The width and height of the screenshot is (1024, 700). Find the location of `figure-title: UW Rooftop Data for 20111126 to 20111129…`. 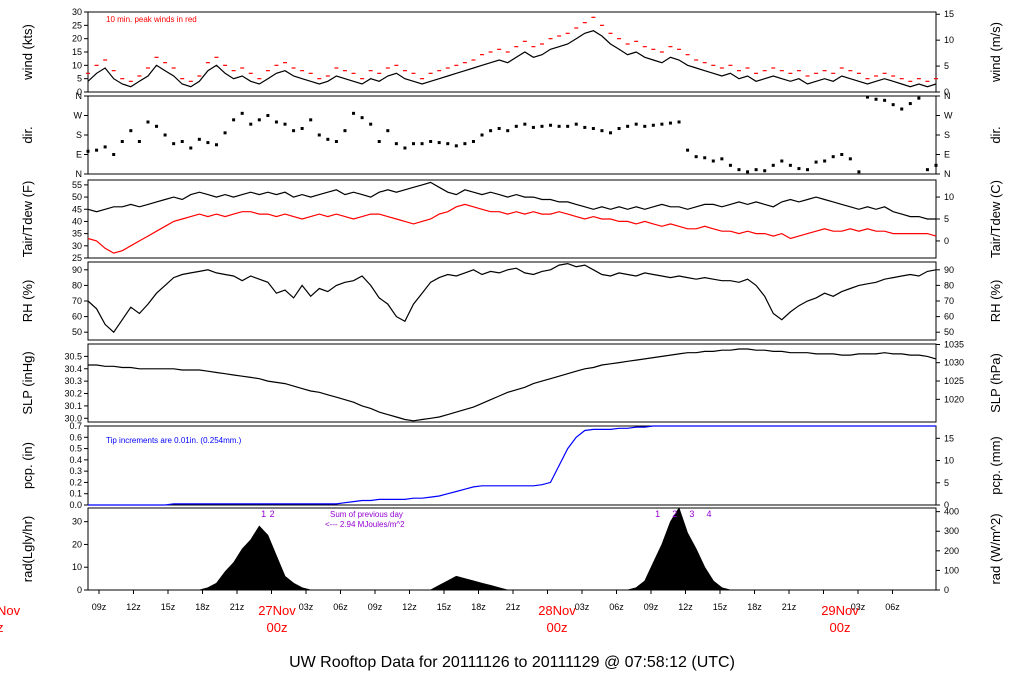

figure-title: UW Rooftop Data for 20111126 to 20111129… is located at coordinates (512, 662).